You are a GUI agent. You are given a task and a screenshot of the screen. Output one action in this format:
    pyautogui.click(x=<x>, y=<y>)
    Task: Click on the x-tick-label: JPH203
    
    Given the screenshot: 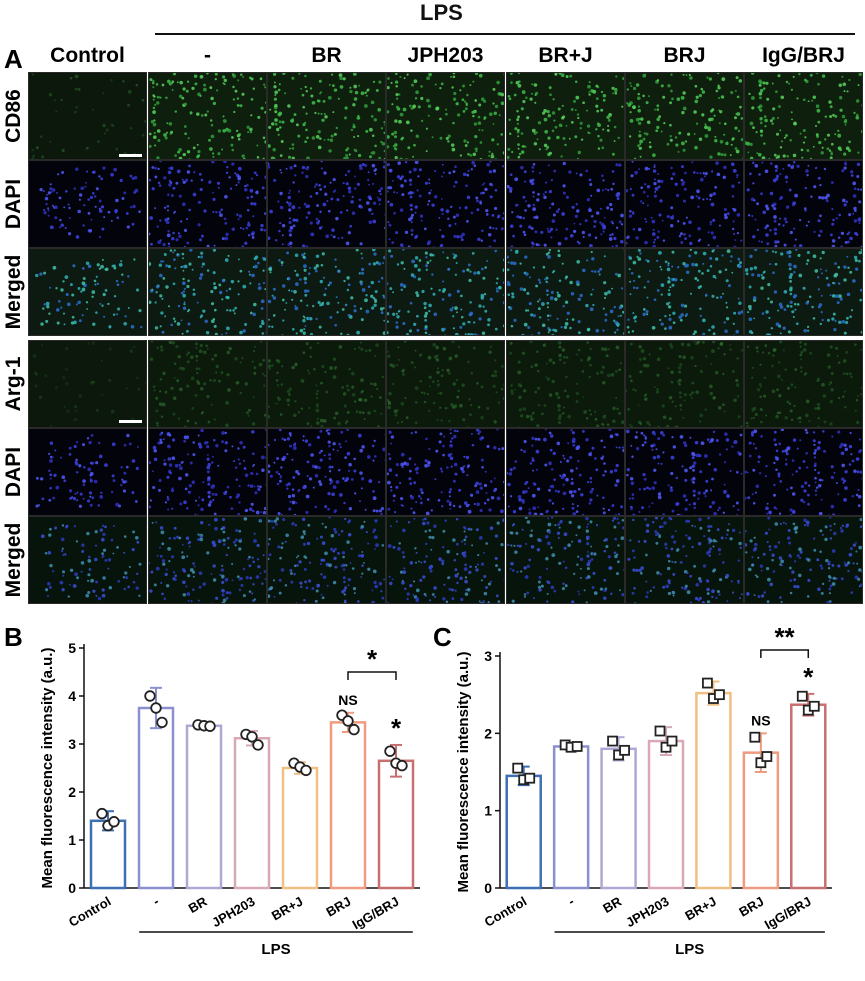 What is the action you would take?
    pyautogui.click(x=233, y=912)
    